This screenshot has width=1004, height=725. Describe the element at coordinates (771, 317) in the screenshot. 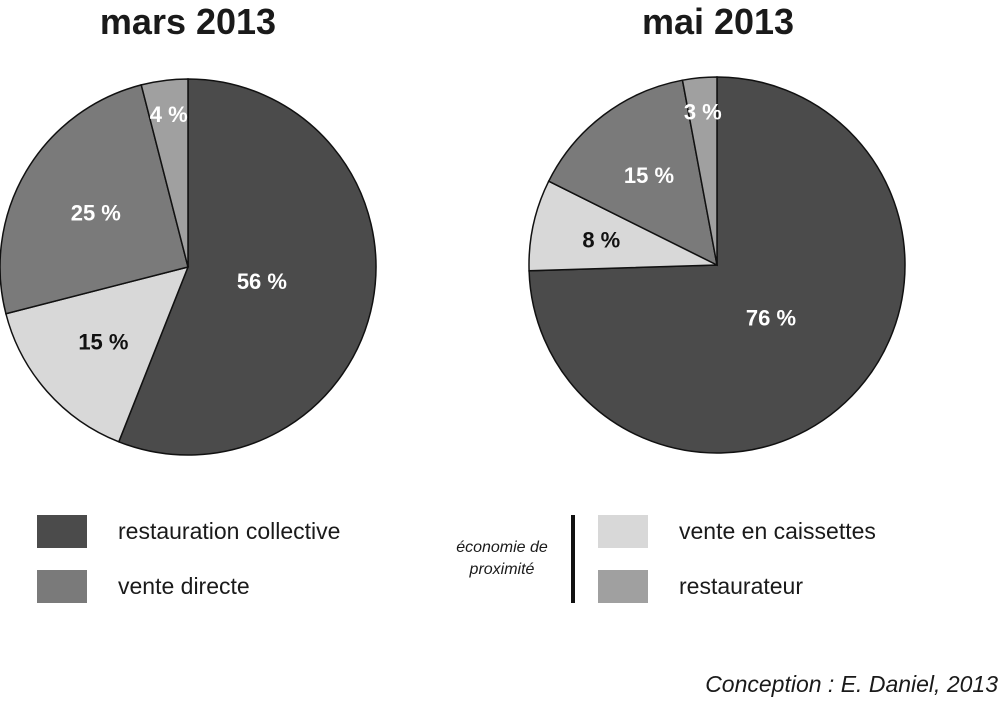

I see `pie-label-restauration-collective-1: 76 %` at that location.